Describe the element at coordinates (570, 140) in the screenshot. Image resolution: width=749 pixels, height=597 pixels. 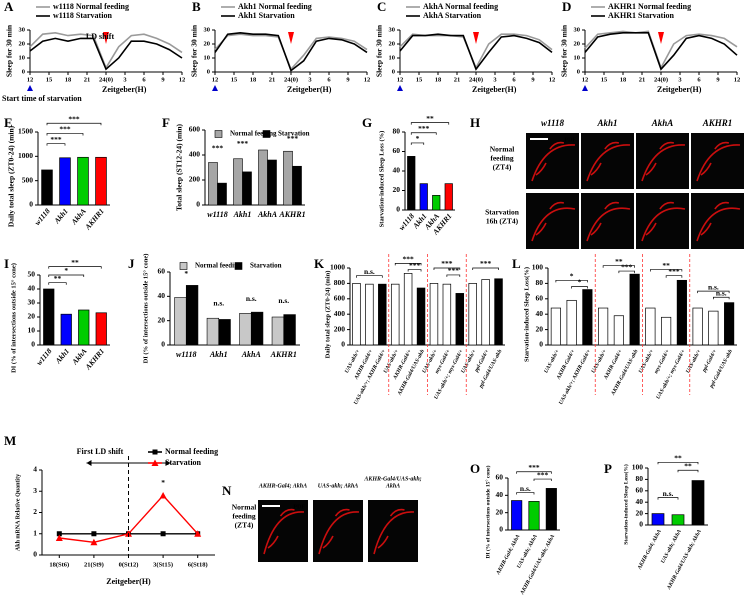
I see `stain-label: PDF` at that location.